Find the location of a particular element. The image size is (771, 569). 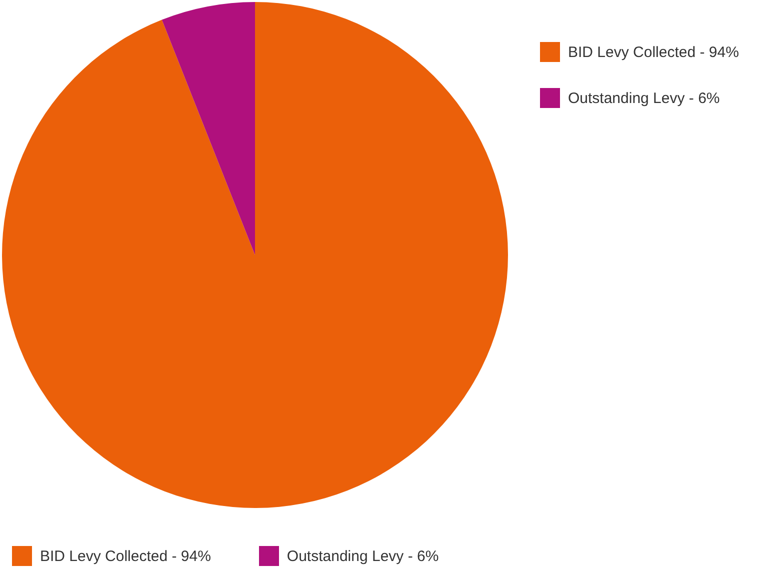

legend-label: Outstanding Levy - 6% is located at coordinates (362, 556).